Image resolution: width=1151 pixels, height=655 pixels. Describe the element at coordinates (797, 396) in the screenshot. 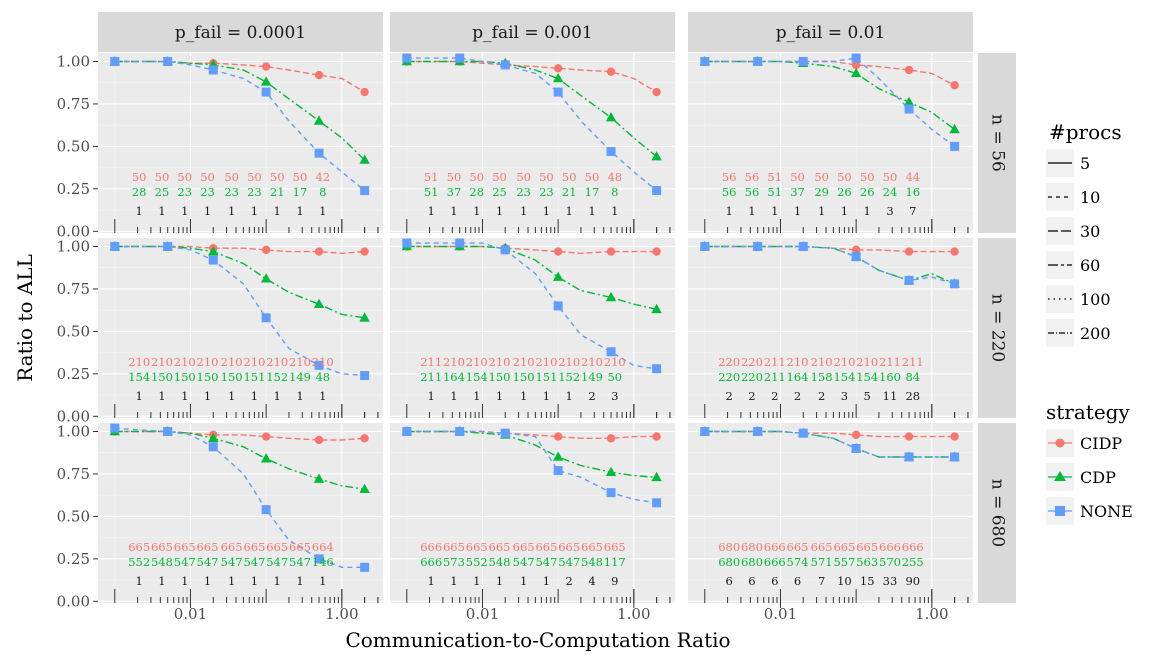

I see `count-label: 2` at that location.